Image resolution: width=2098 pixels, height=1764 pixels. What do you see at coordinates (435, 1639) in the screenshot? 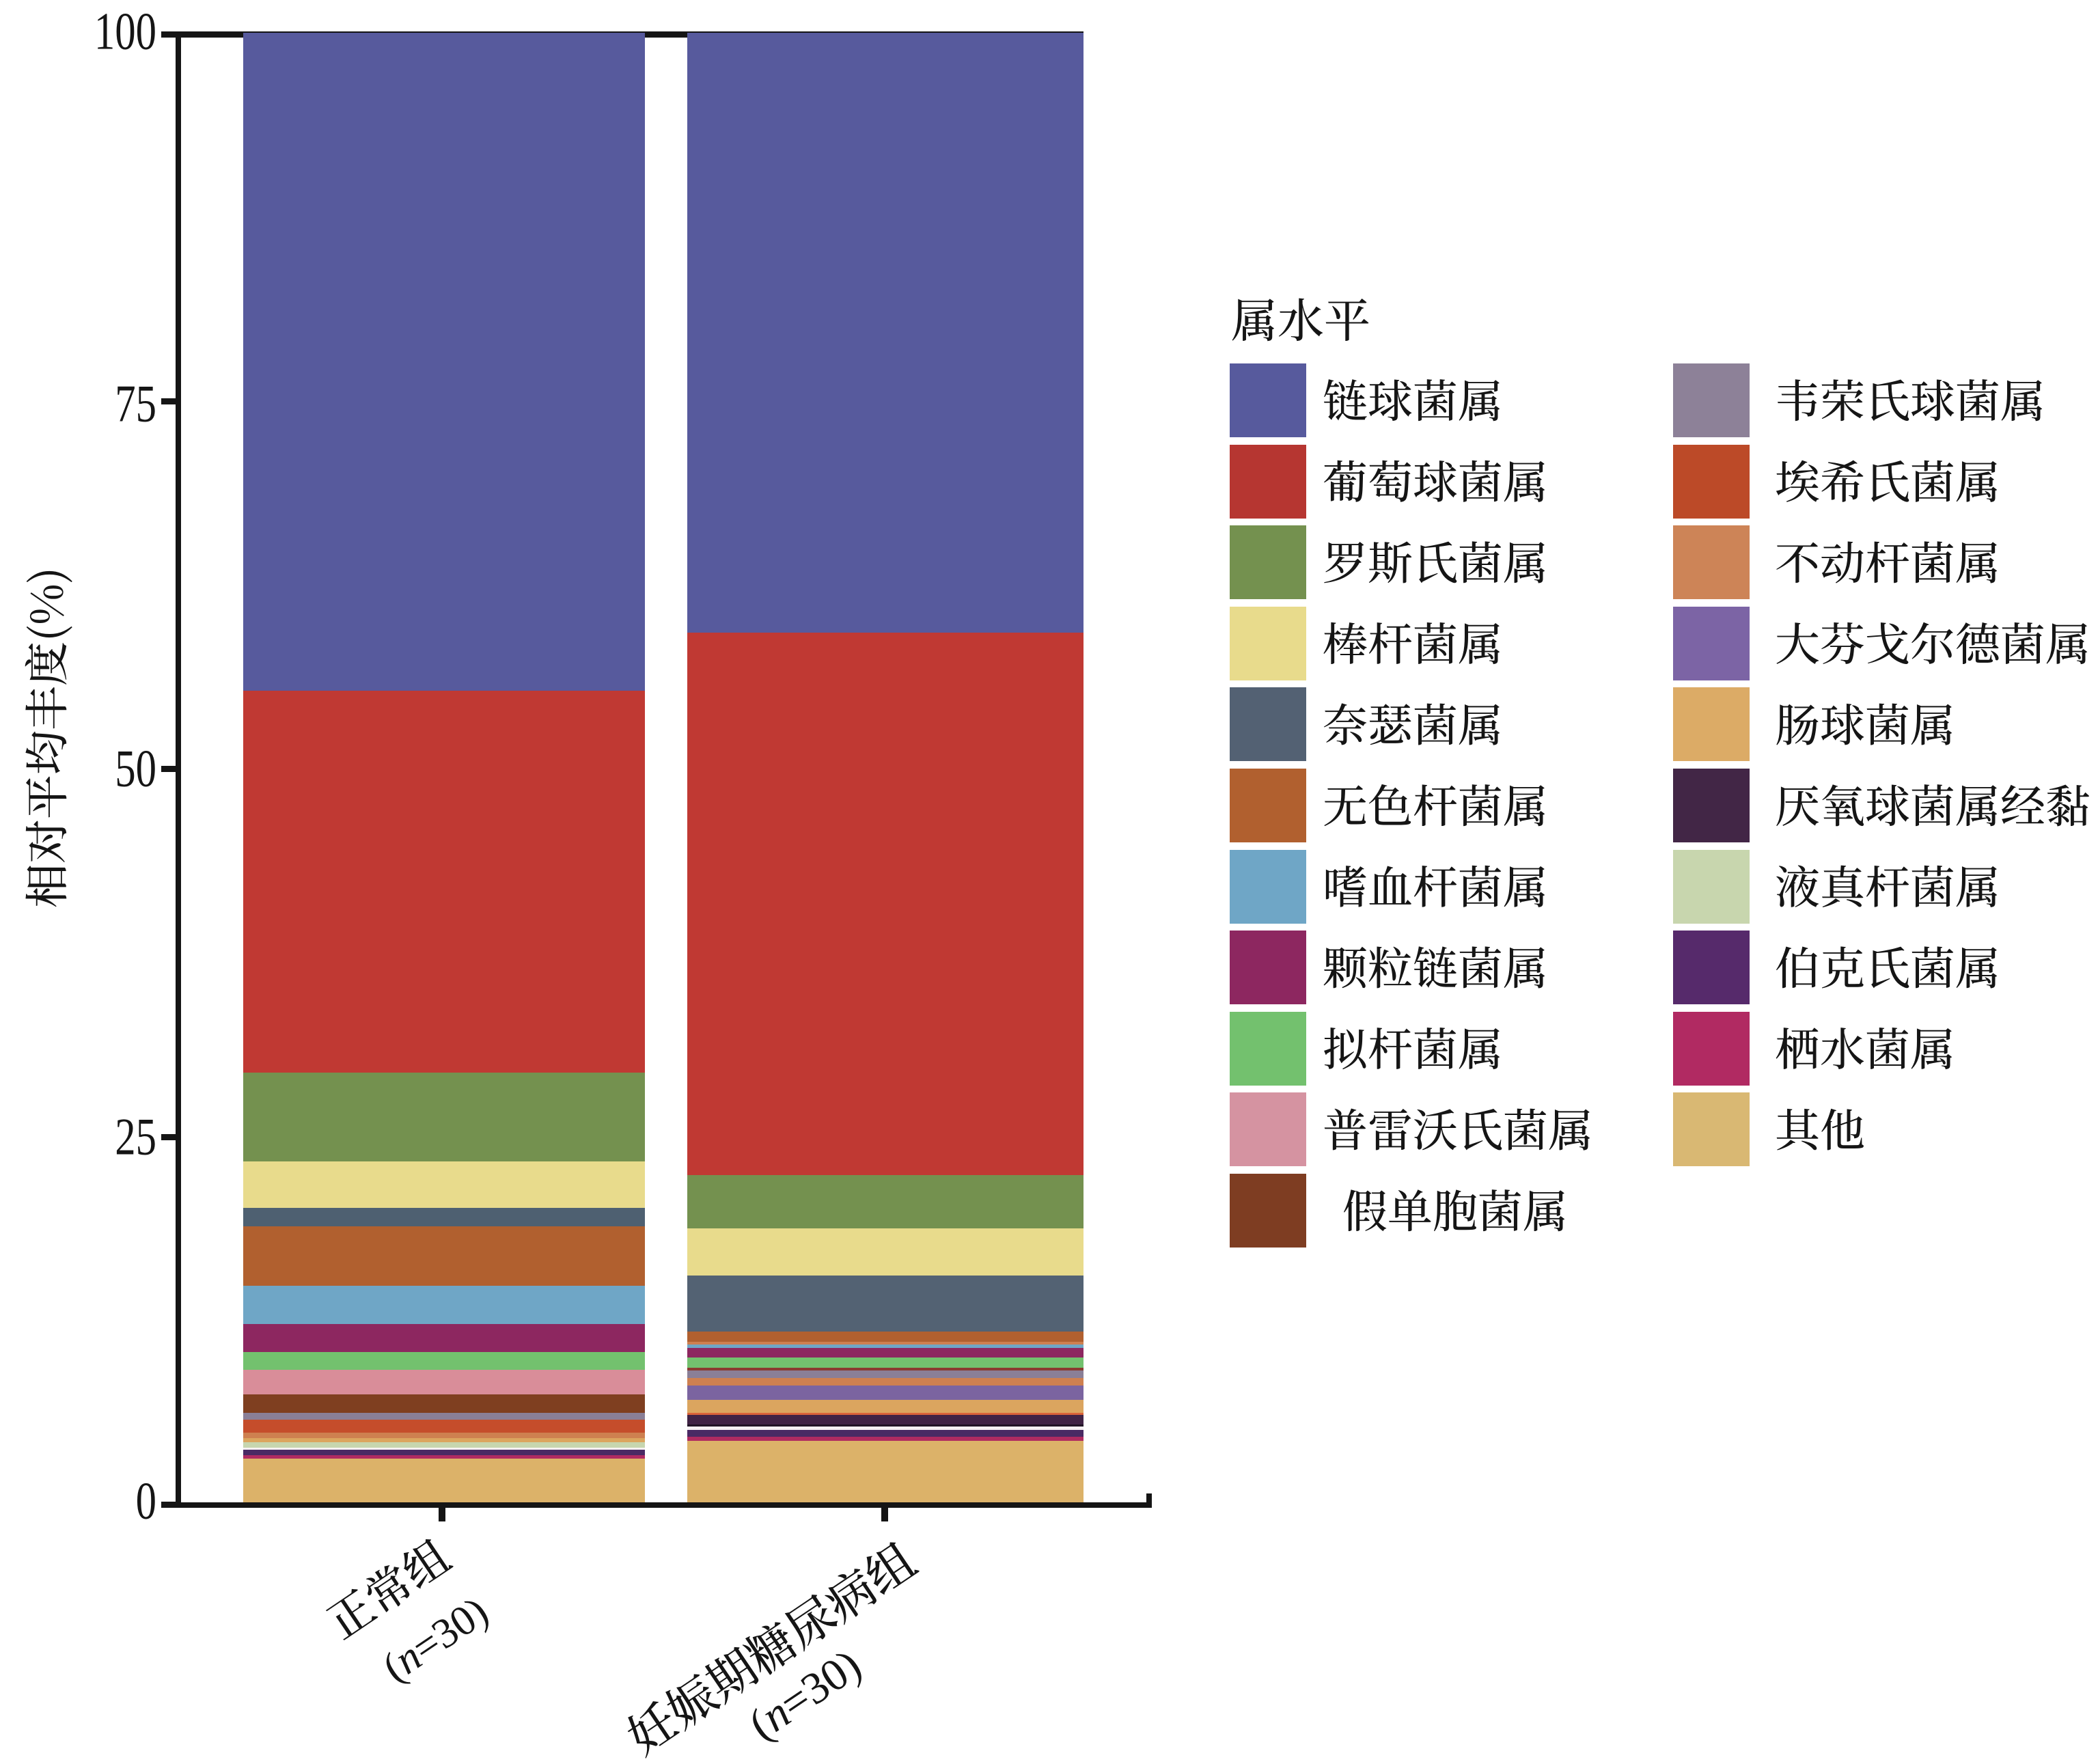
I see `svg-text: (n=30)` at bounding box center [435, 1639].